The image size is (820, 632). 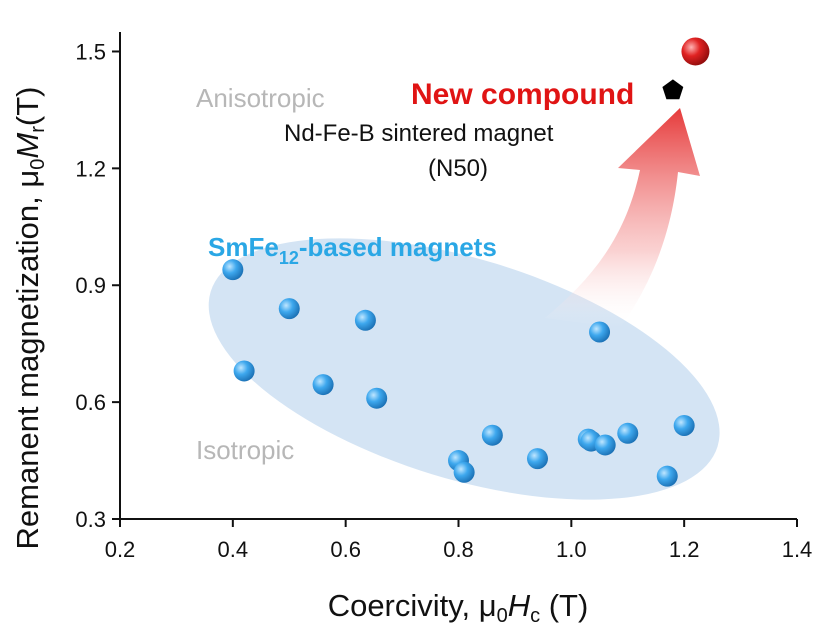 What do you see at coordinates (522, 94) in the screenshot?
I see `new-compound-label: New compound` at bounding box center [522, 94].